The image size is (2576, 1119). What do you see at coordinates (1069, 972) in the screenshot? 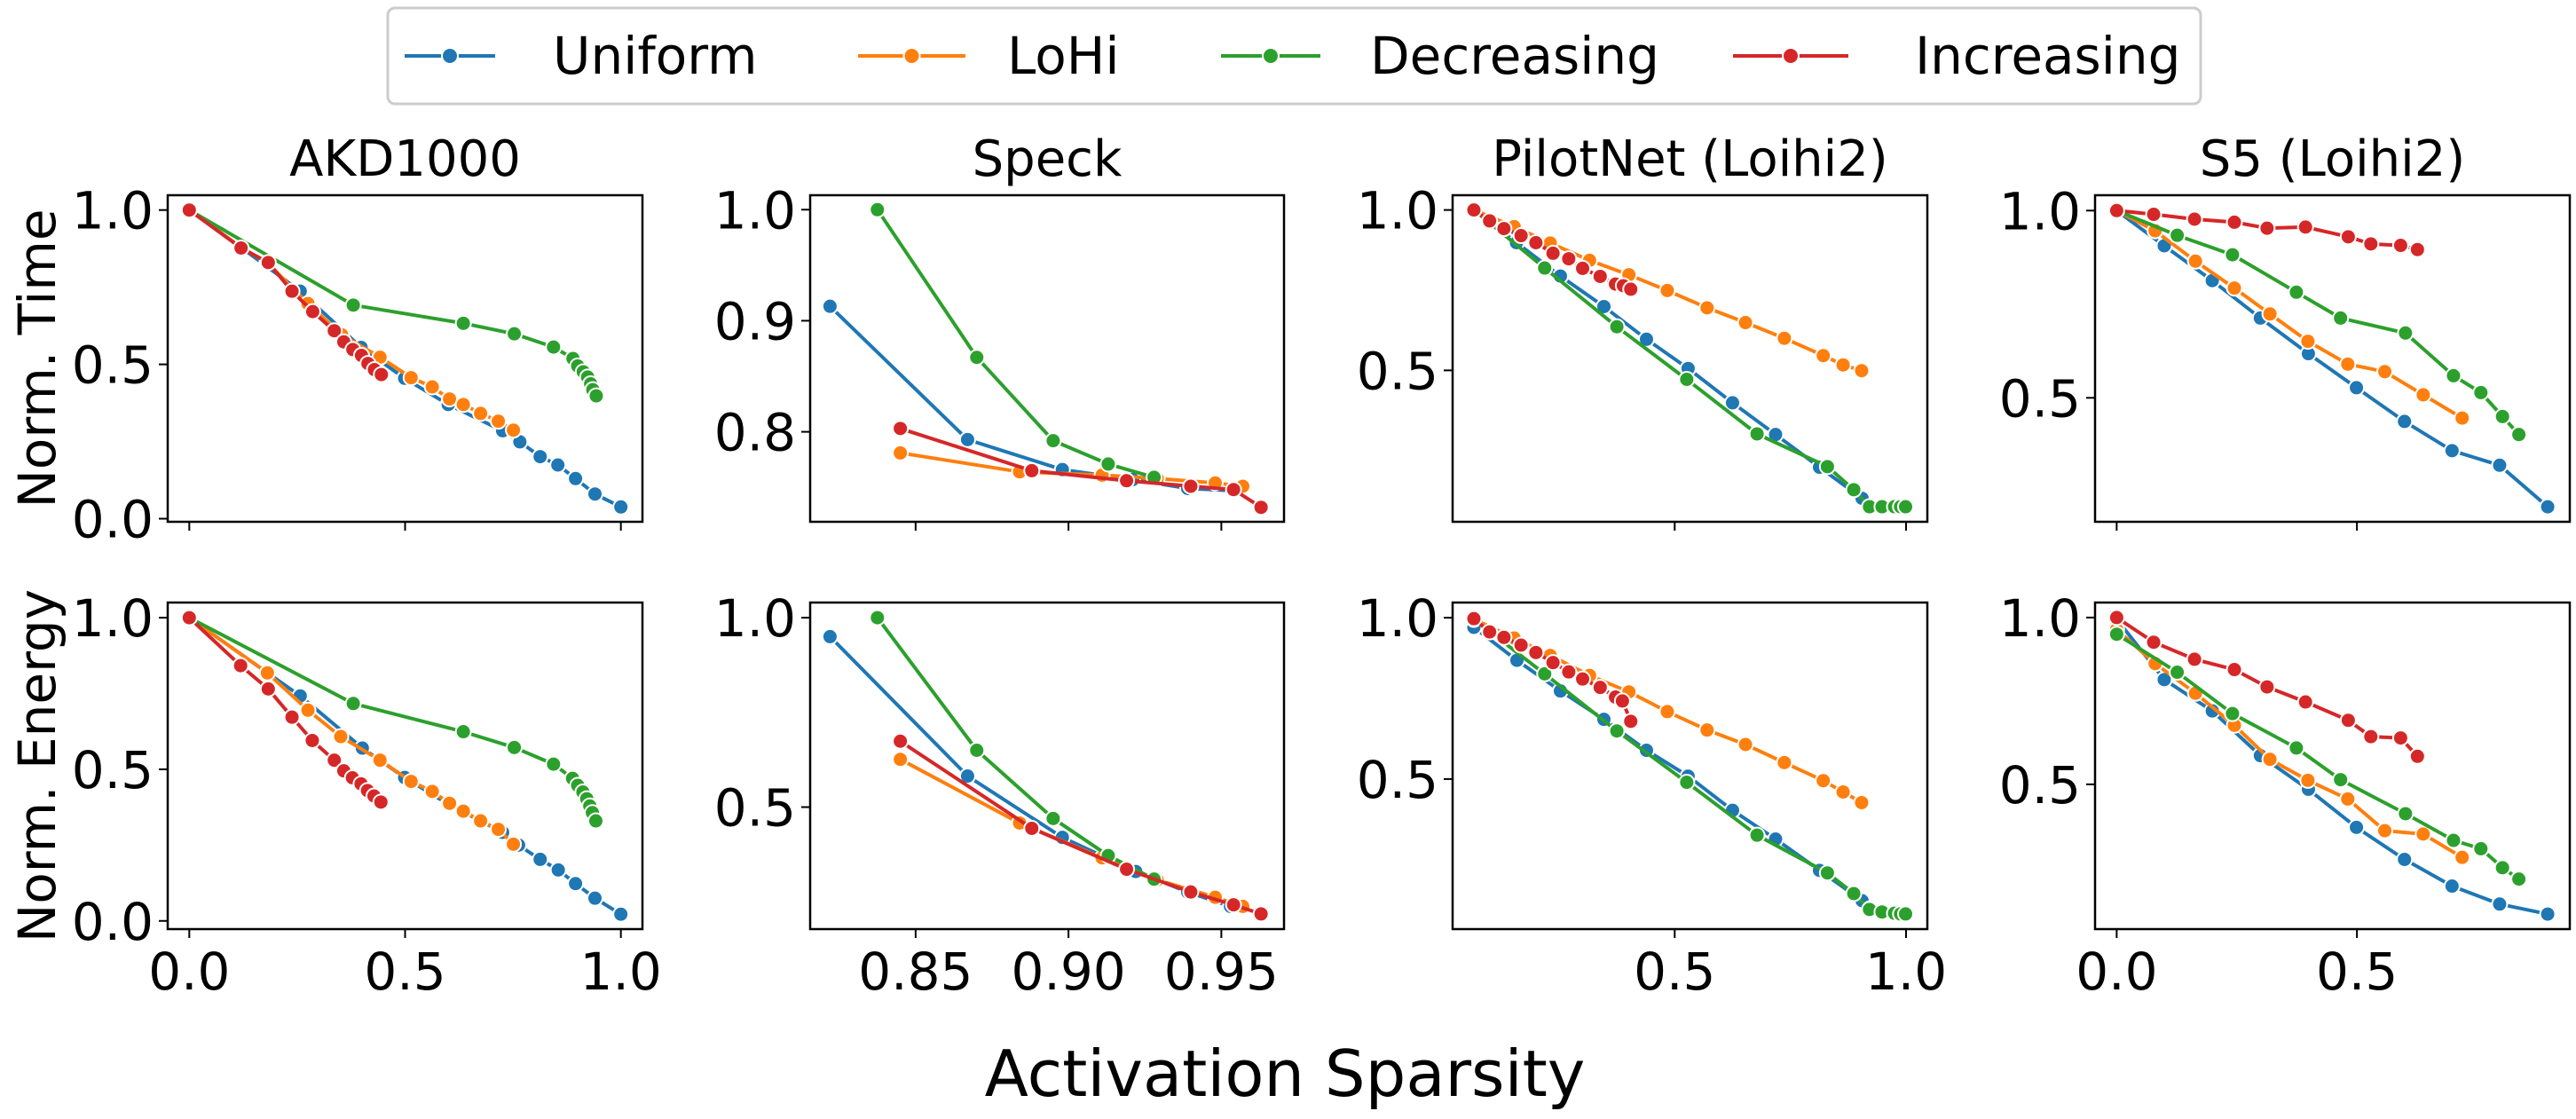
I see `x-tick-label: 0.90` at bounding box center [1069, 972].